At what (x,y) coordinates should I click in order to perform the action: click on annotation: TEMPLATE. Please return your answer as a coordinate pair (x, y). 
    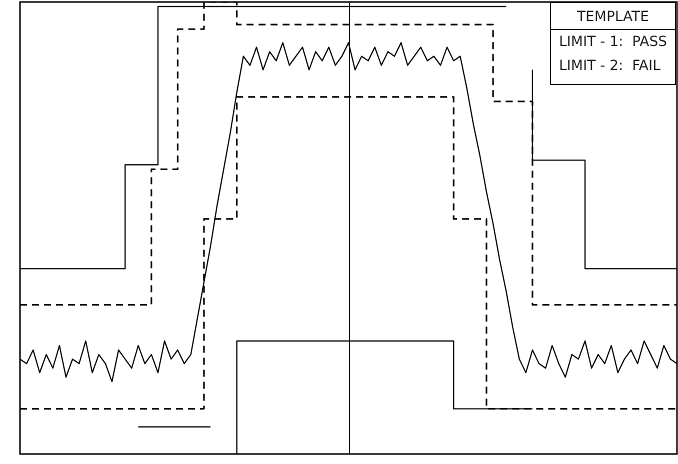
    Looking at the image, I should click on (612, 17).